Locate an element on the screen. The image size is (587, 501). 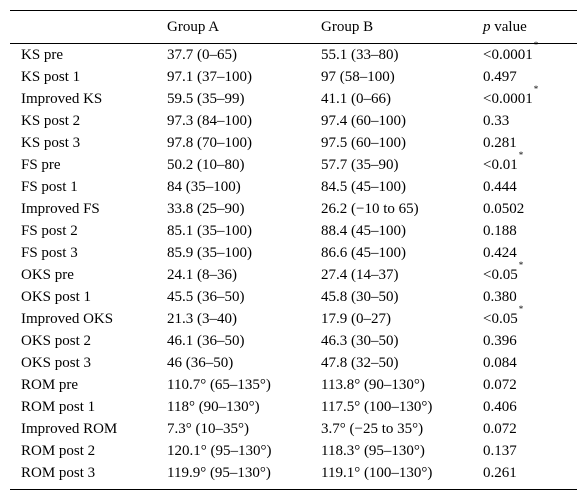
table-row: KS post 3 97.8 (70–100) 97.5 (60–100) 0.281 is located at coordinates (293, 143).